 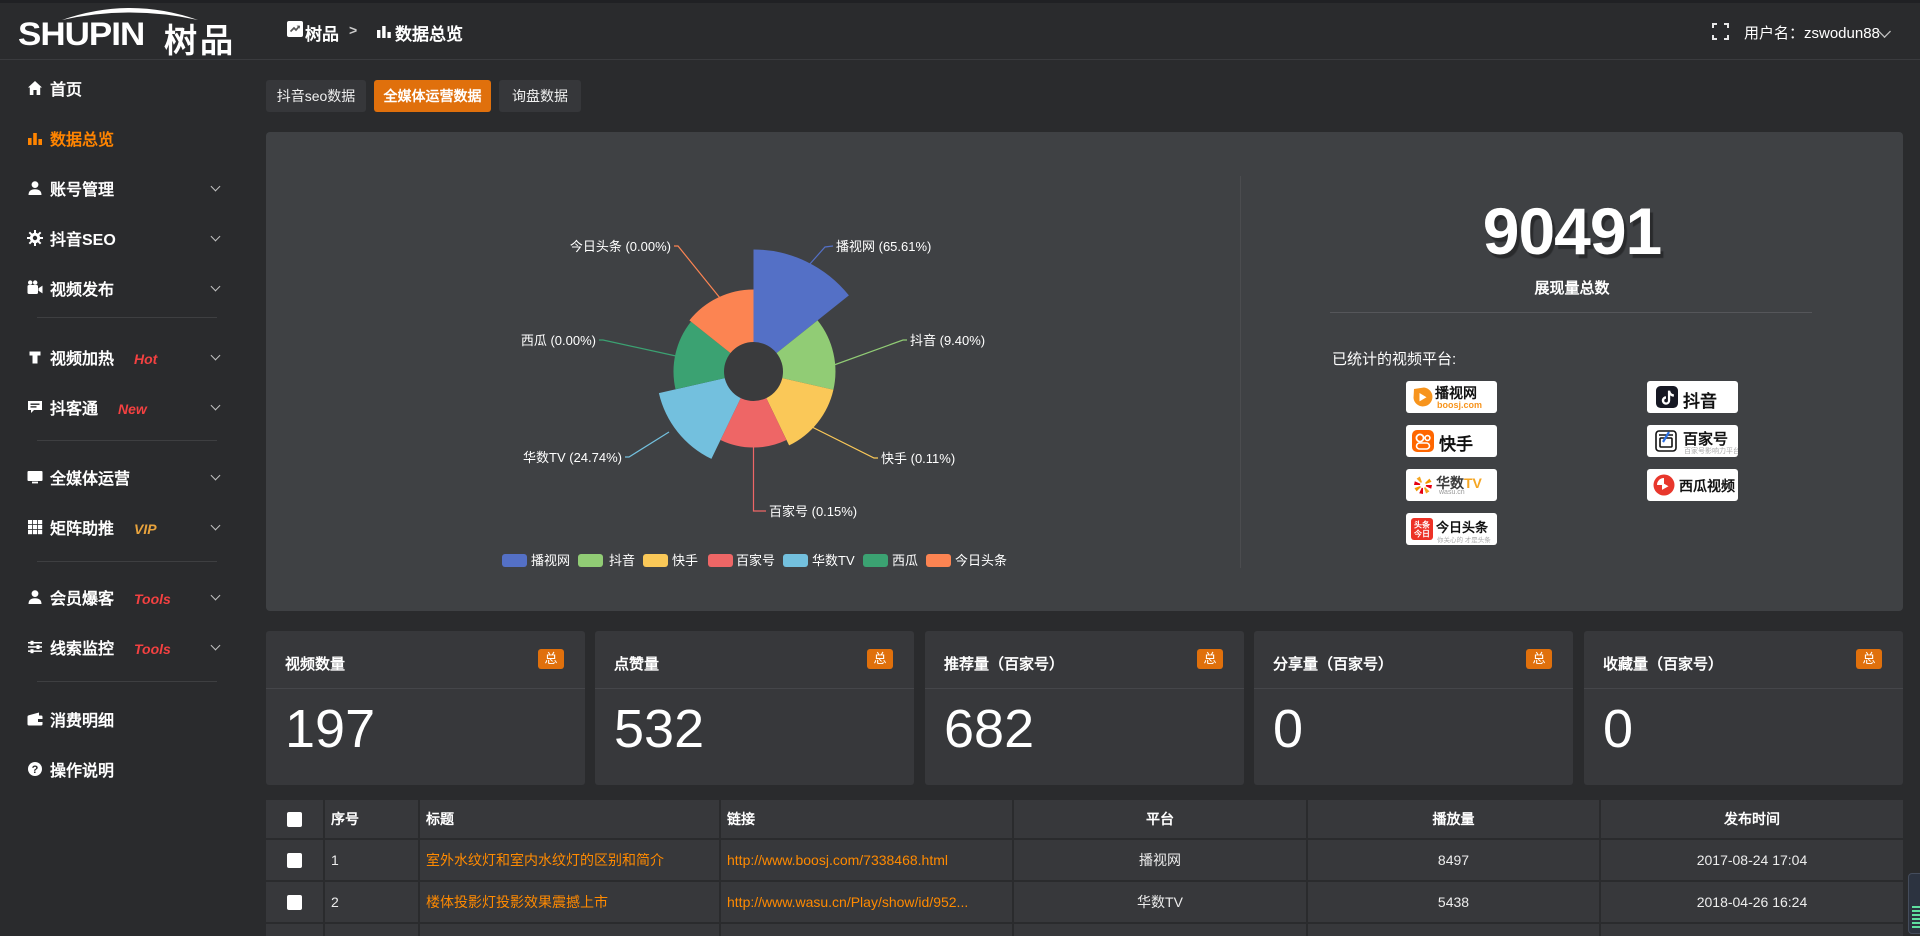 What do you see at coordinates (558, 340) in the screenshot?
I see `svg-text: 西瓜 (0.00%)` at bounding box center [558, 340].